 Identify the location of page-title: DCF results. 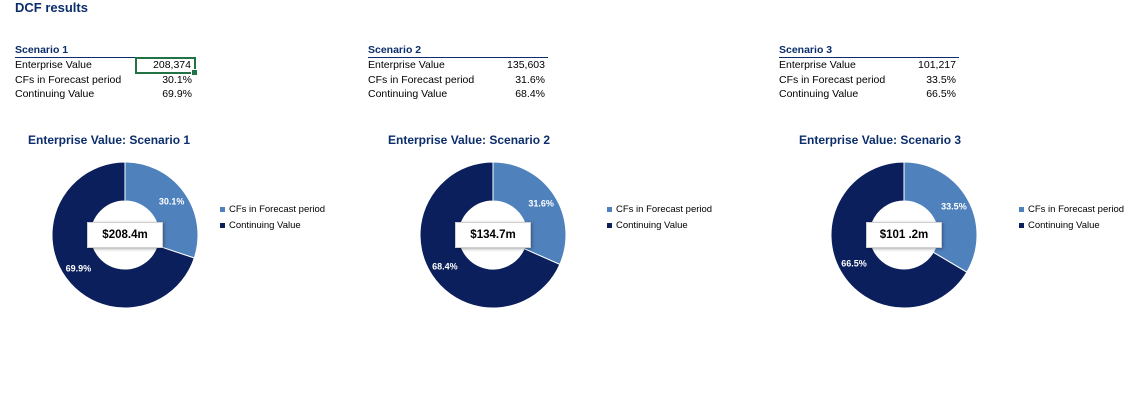
(51, 7).